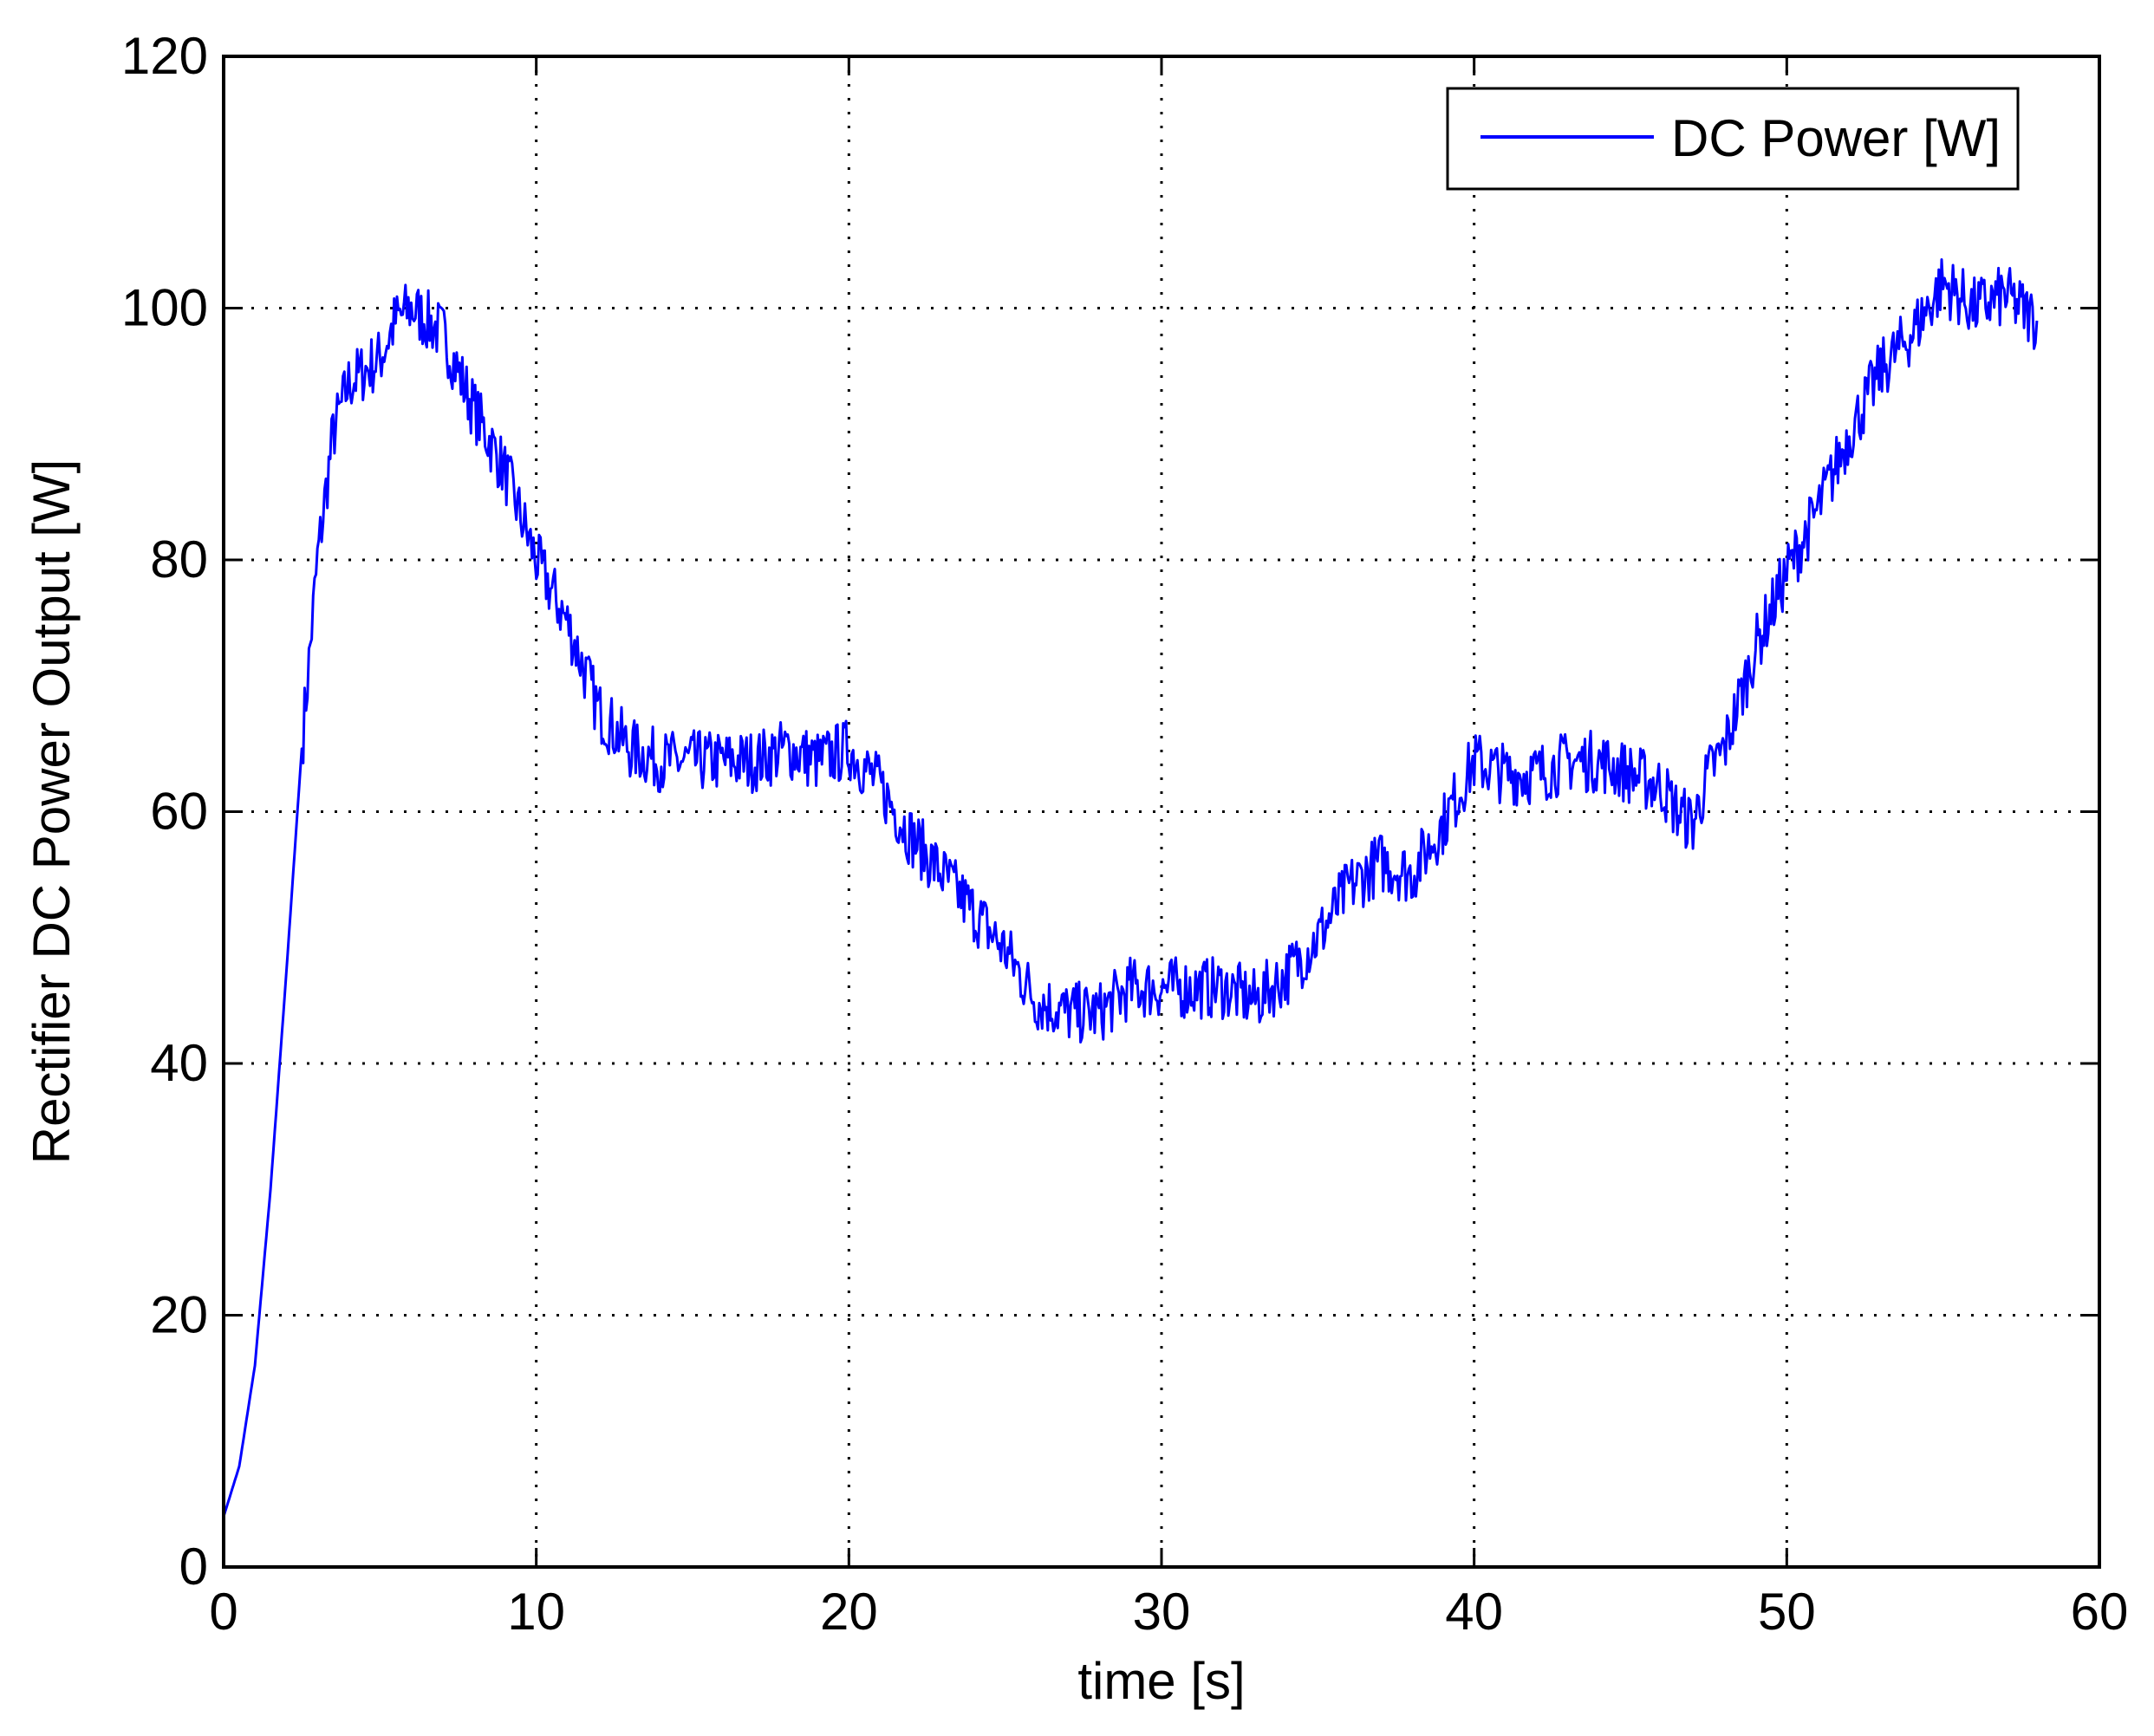  What do you see at coordinates (1162, 1612) in the screenshot?
I see `x-tick-label: 30` at bounding box center [1162, 1612].